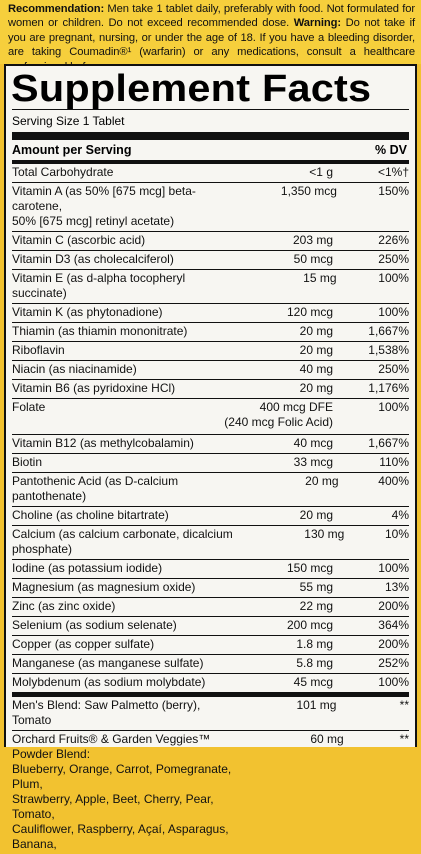 Image resolution: width=421 pixels, height=854 pixels. Describe the element at coordinates (393, 625) in the screenshot. I see `nutrient-dv: 364%` at that location.